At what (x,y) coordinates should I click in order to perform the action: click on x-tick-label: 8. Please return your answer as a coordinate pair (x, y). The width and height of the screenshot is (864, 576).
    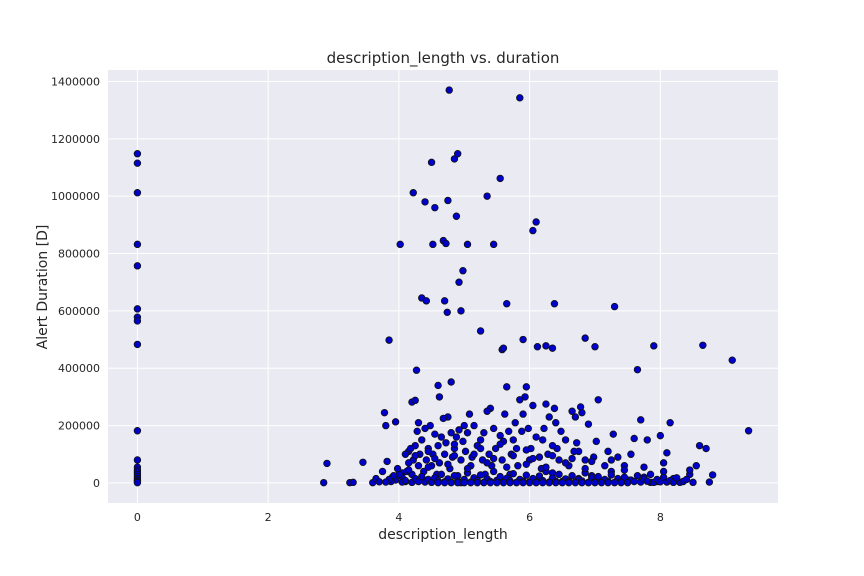
    Looking at the image, I should click on (660, 517).